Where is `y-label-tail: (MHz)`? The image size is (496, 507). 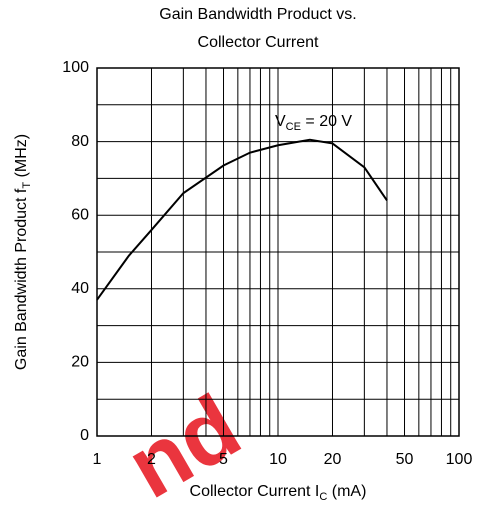
y-label-tail: (MHz) is located at coordinates (21, 158).